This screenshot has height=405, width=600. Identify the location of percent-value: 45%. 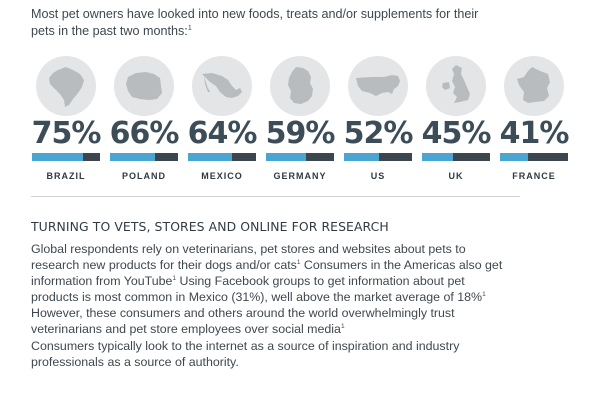
(456, 133).